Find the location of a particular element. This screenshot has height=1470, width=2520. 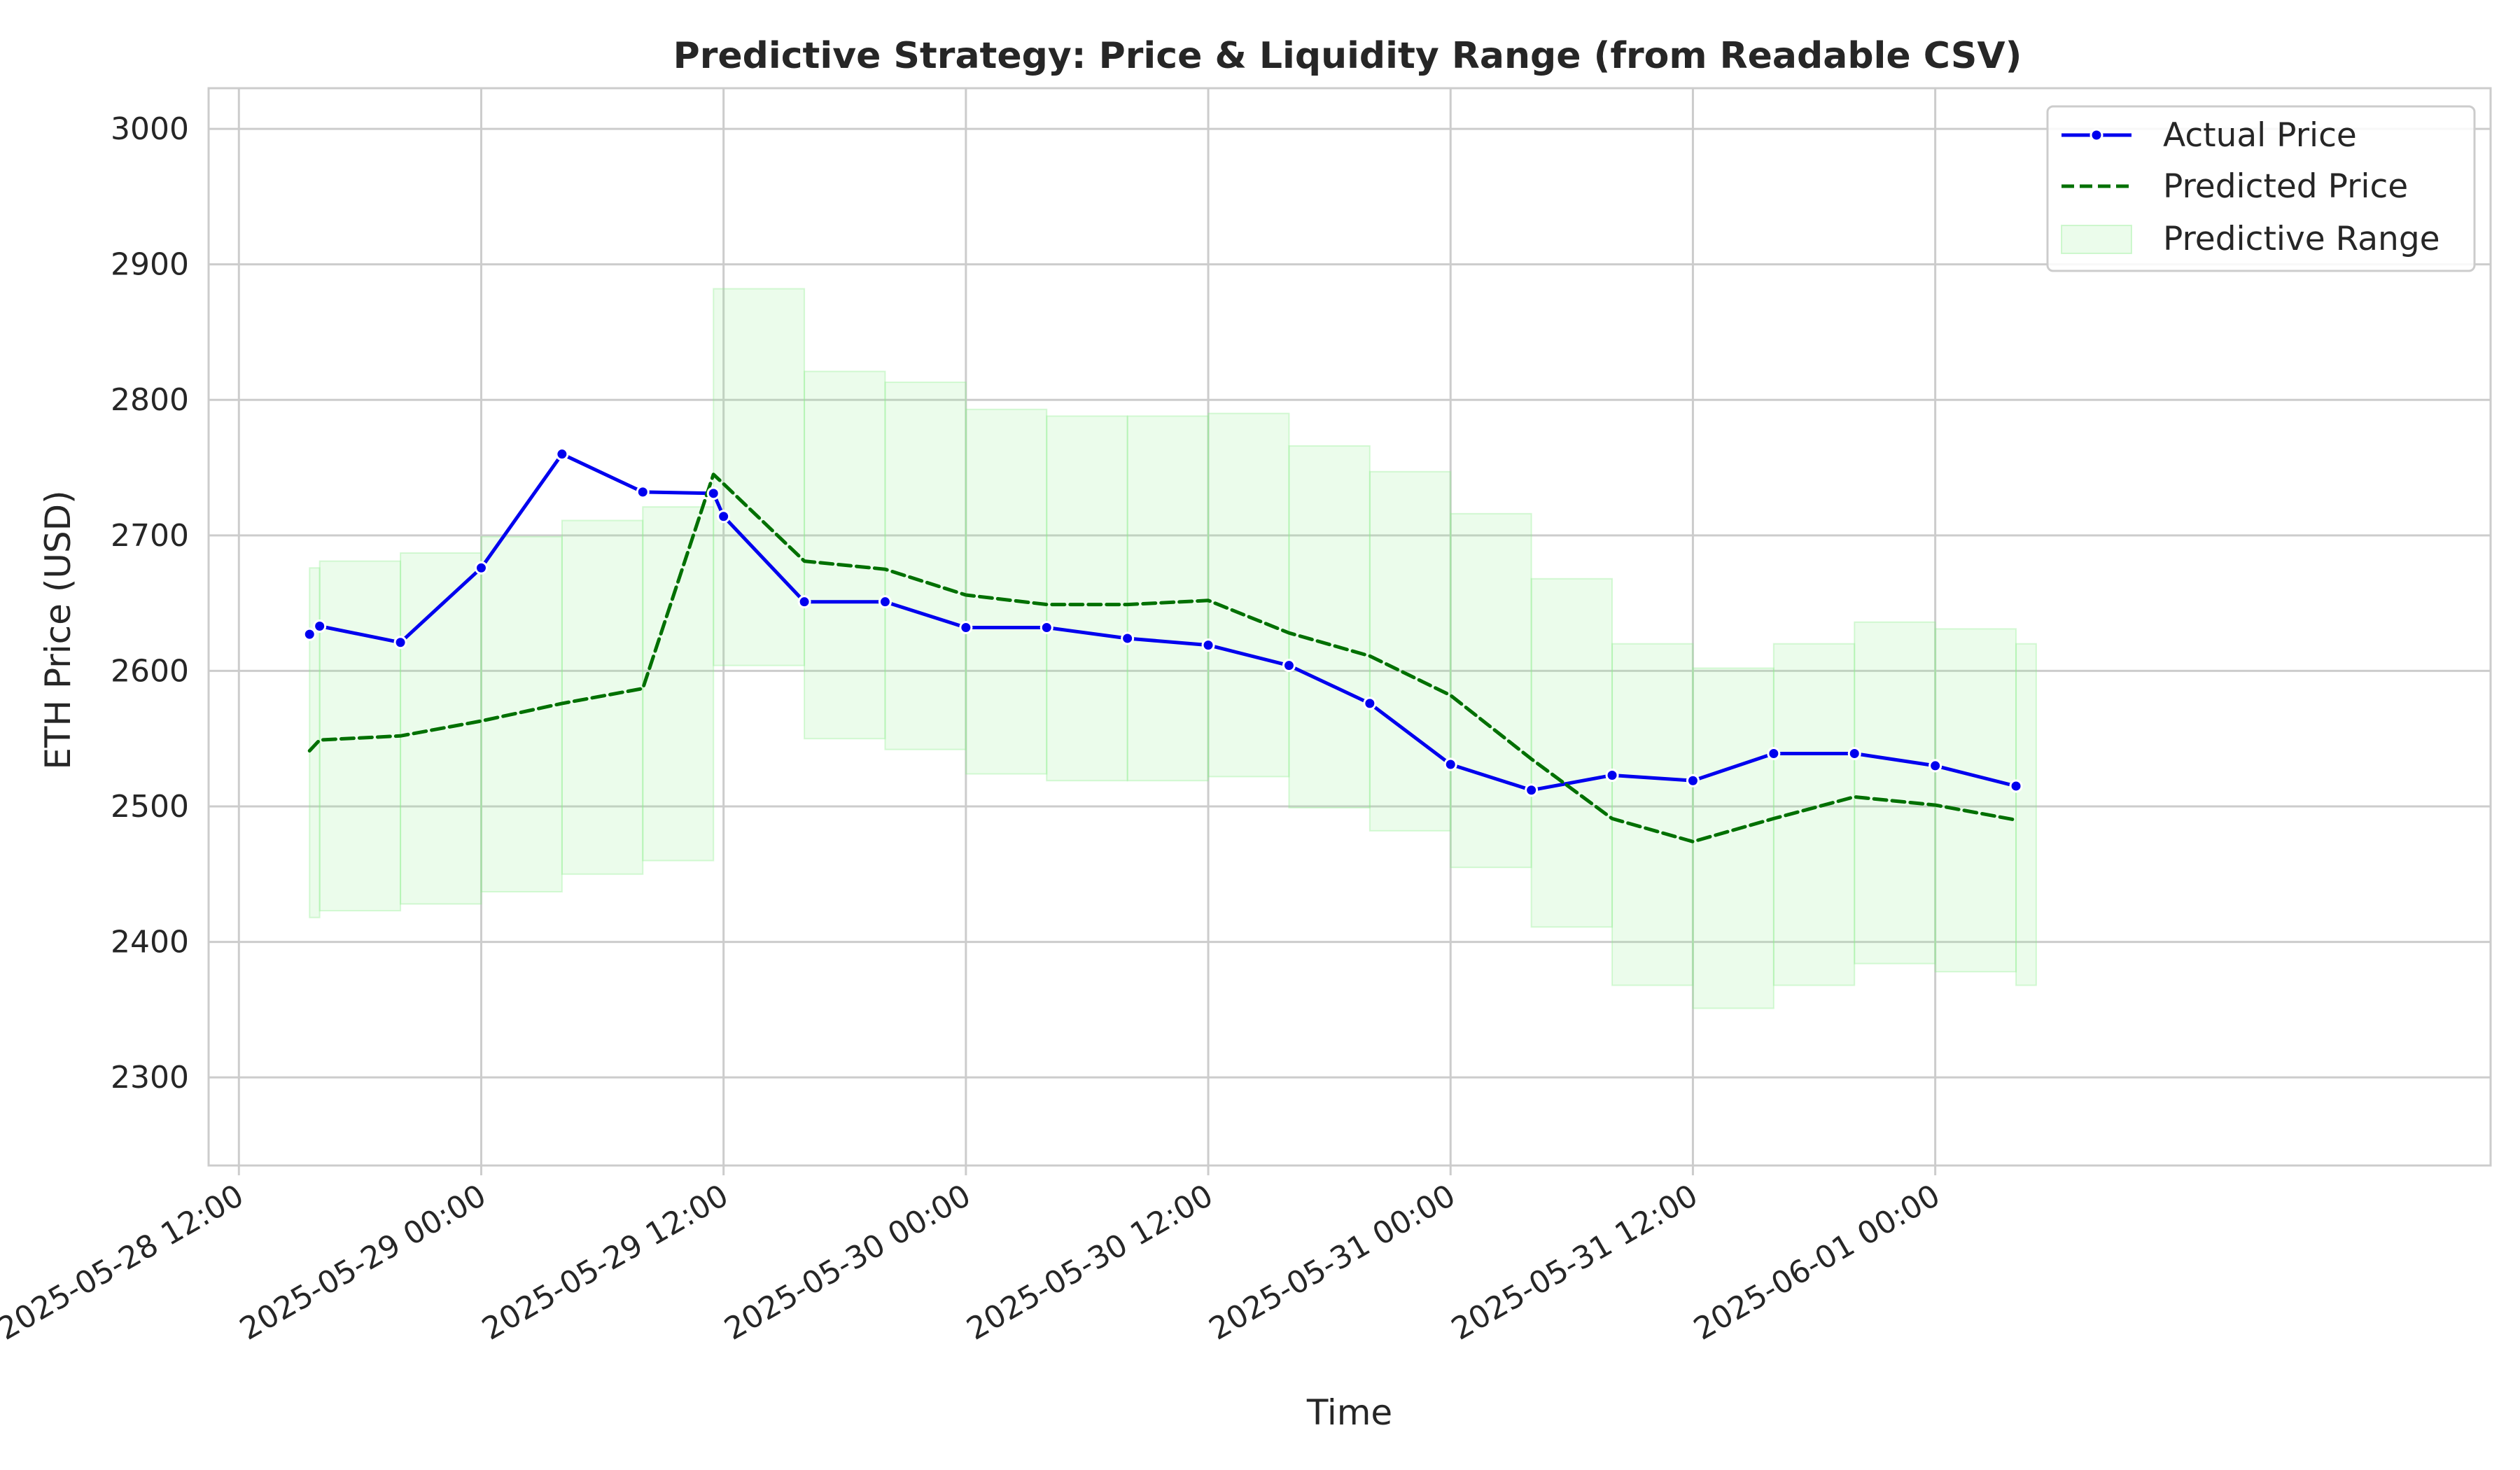

legend-box is located at coordinates (2261, 188).